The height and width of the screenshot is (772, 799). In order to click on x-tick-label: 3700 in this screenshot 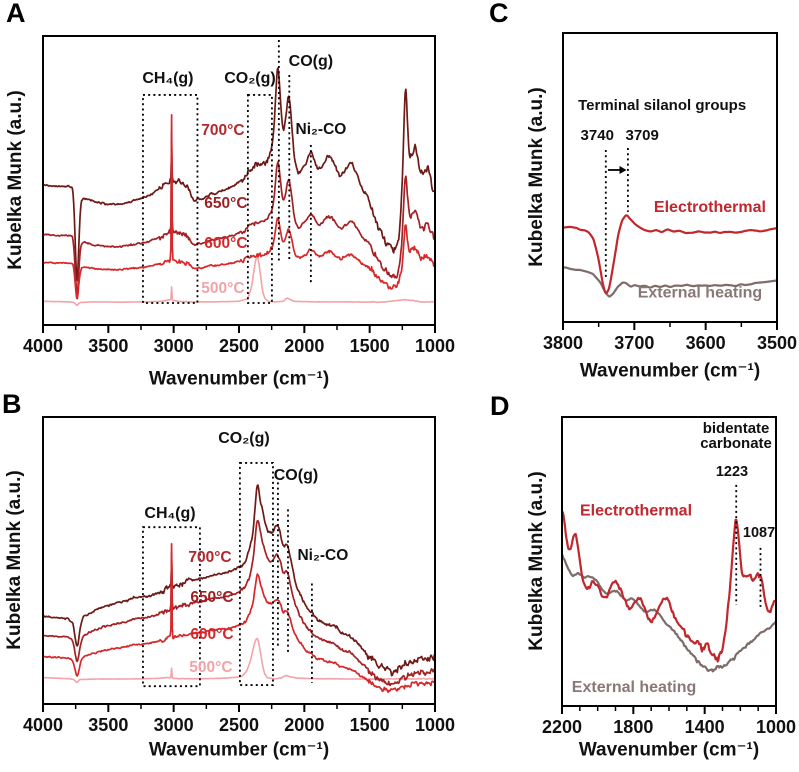, I will do `click(634, 343)`.